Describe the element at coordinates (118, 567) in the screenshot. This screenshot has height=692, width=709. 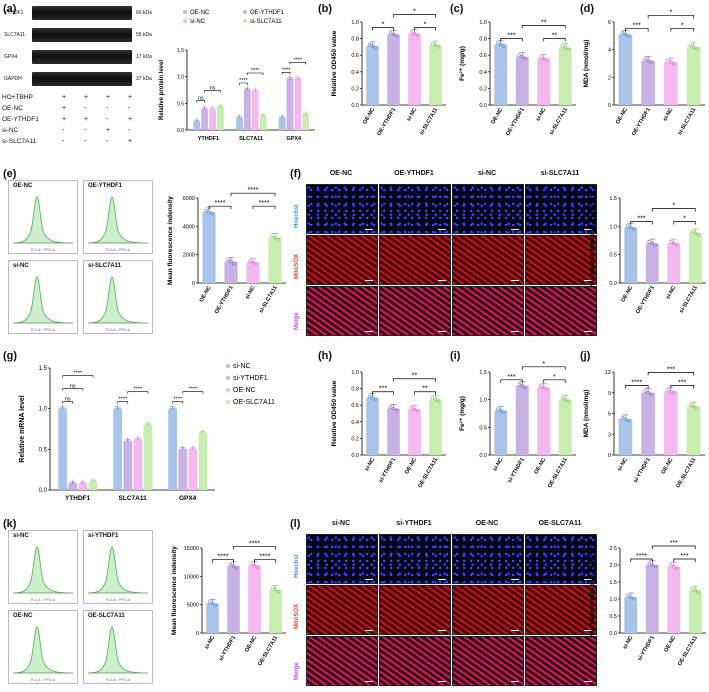
I see `histogram-cell: si-YTHDF1 FL2-A :: PPO-A` at that location.